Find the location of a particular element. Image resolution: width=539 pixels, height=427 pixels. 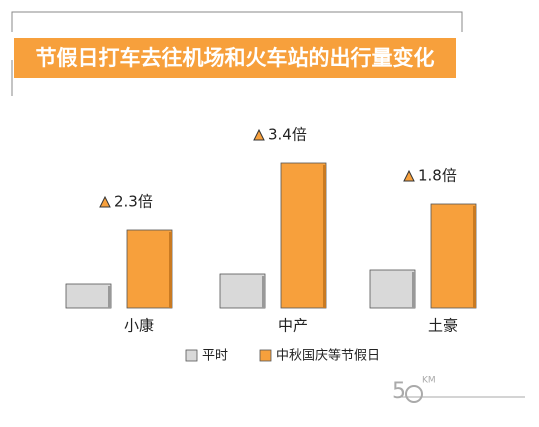

watermark-unit: KM is located at coordinates (429, 381).